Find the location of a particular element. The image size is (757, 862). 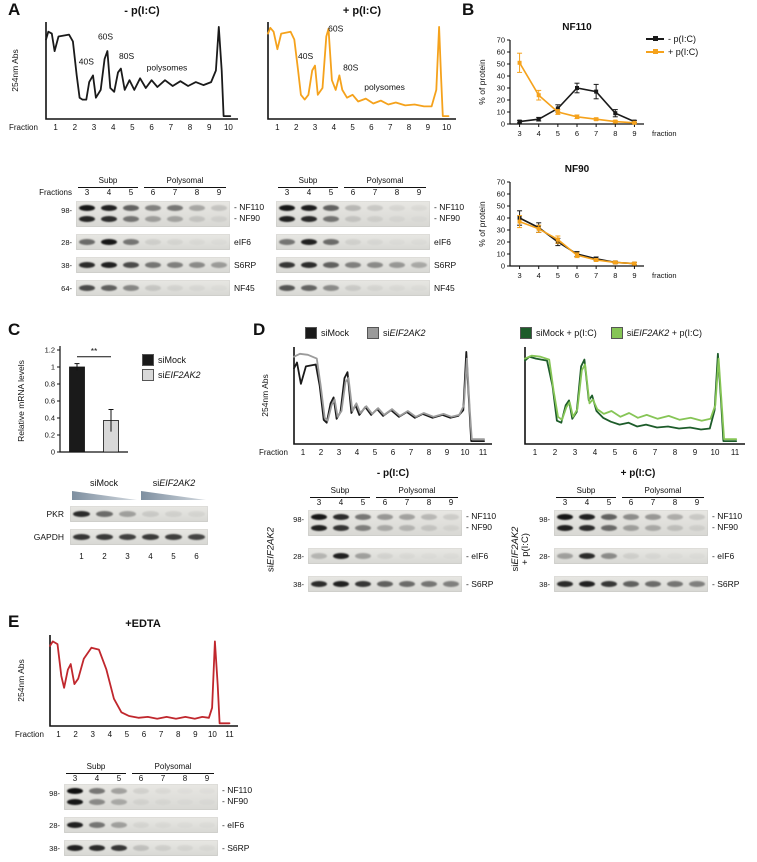

y-tick-label: 0 is located at coordinates (53, 452).